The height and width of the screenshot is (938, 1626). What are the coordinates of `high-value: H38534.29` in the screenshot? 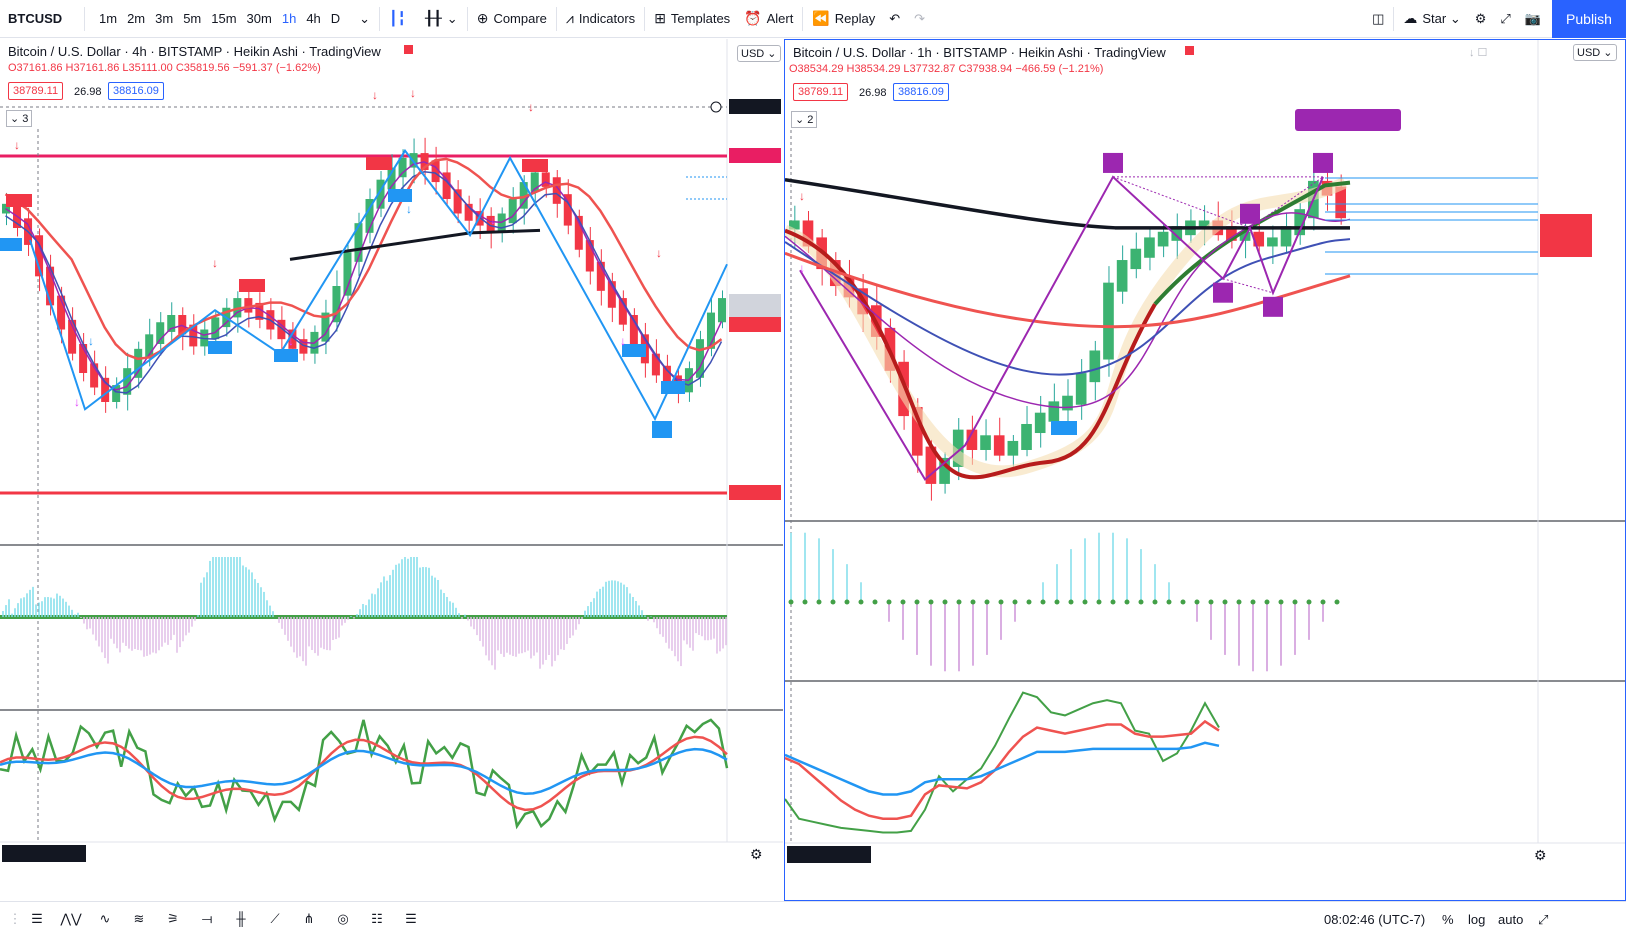 It's located at (873, 69).